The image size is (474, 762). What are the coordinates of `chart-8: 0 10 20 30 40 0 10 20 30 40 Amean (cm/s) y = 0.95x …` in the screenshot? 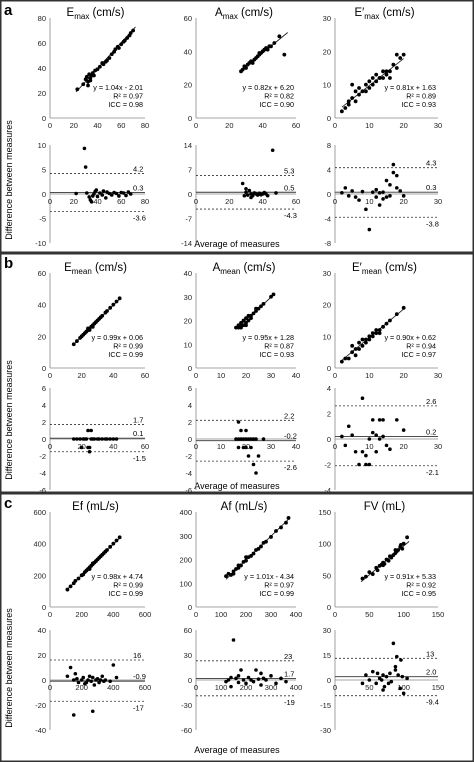 It's located at (242, 321).